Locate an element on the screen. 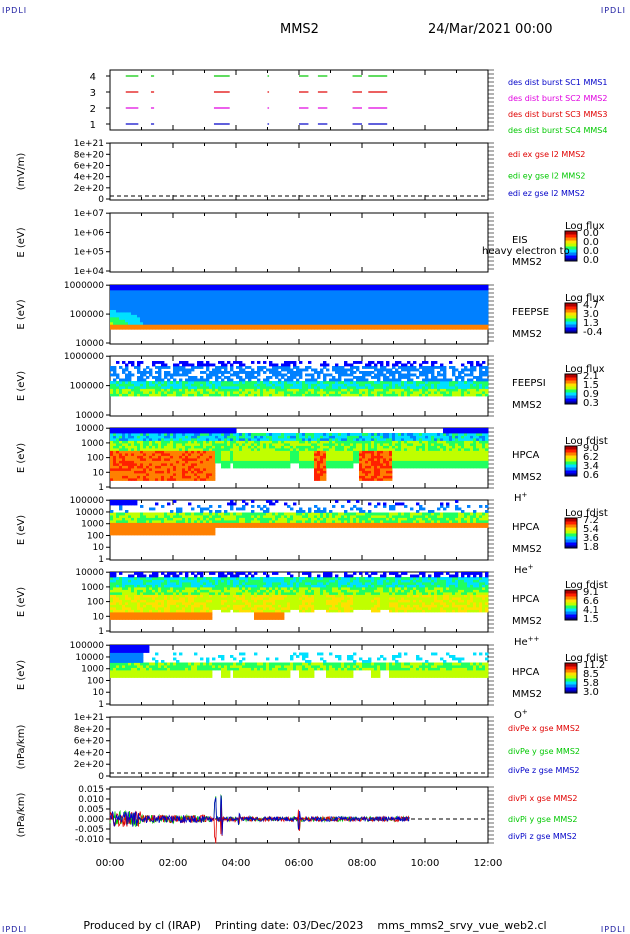 This screenshot has width=630, height=934. y-tick-label: 1e+04 is located at coordinates (89, 272).